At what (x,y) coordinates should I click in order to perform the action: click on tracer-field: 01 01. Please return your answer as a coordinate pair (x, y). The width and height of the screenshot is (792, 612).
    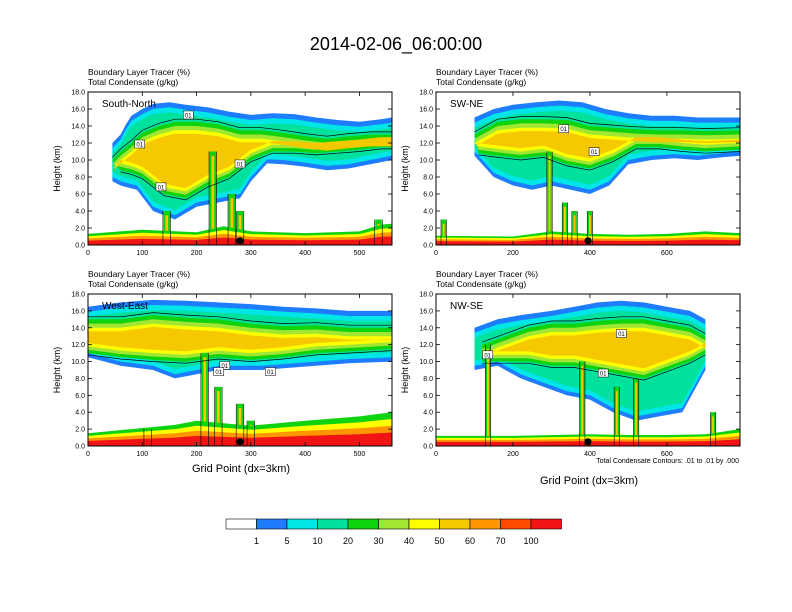
    Looking at the image, I should click on (588, 168).